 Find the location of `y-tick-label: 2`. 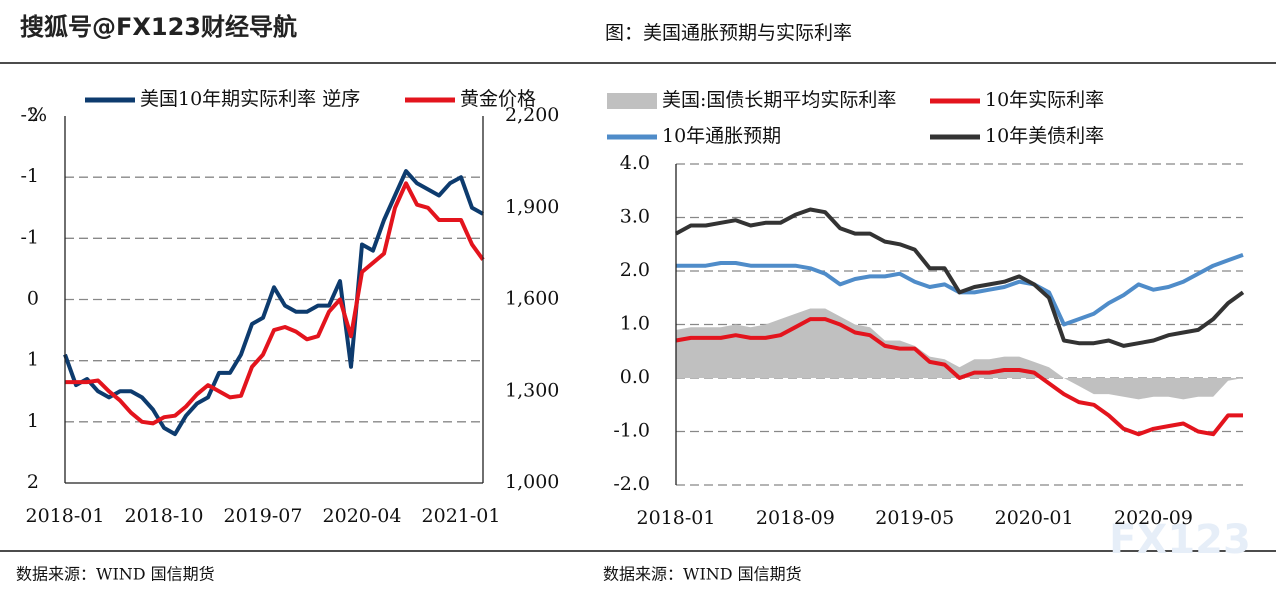

y-tick-label: 2 is located at coordinates (33, 482).